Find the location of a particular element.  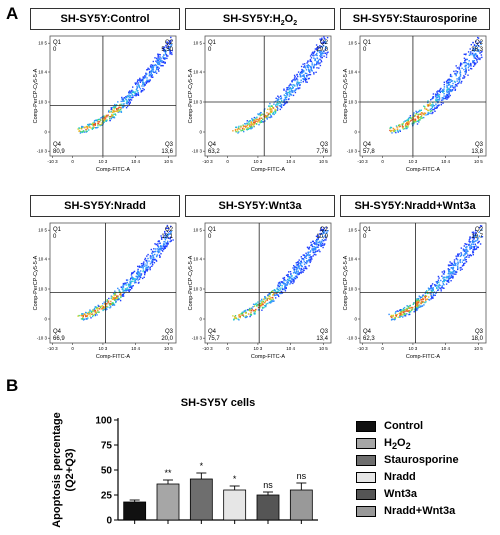

significance-marker: ns is located at coordinates (302, 476).